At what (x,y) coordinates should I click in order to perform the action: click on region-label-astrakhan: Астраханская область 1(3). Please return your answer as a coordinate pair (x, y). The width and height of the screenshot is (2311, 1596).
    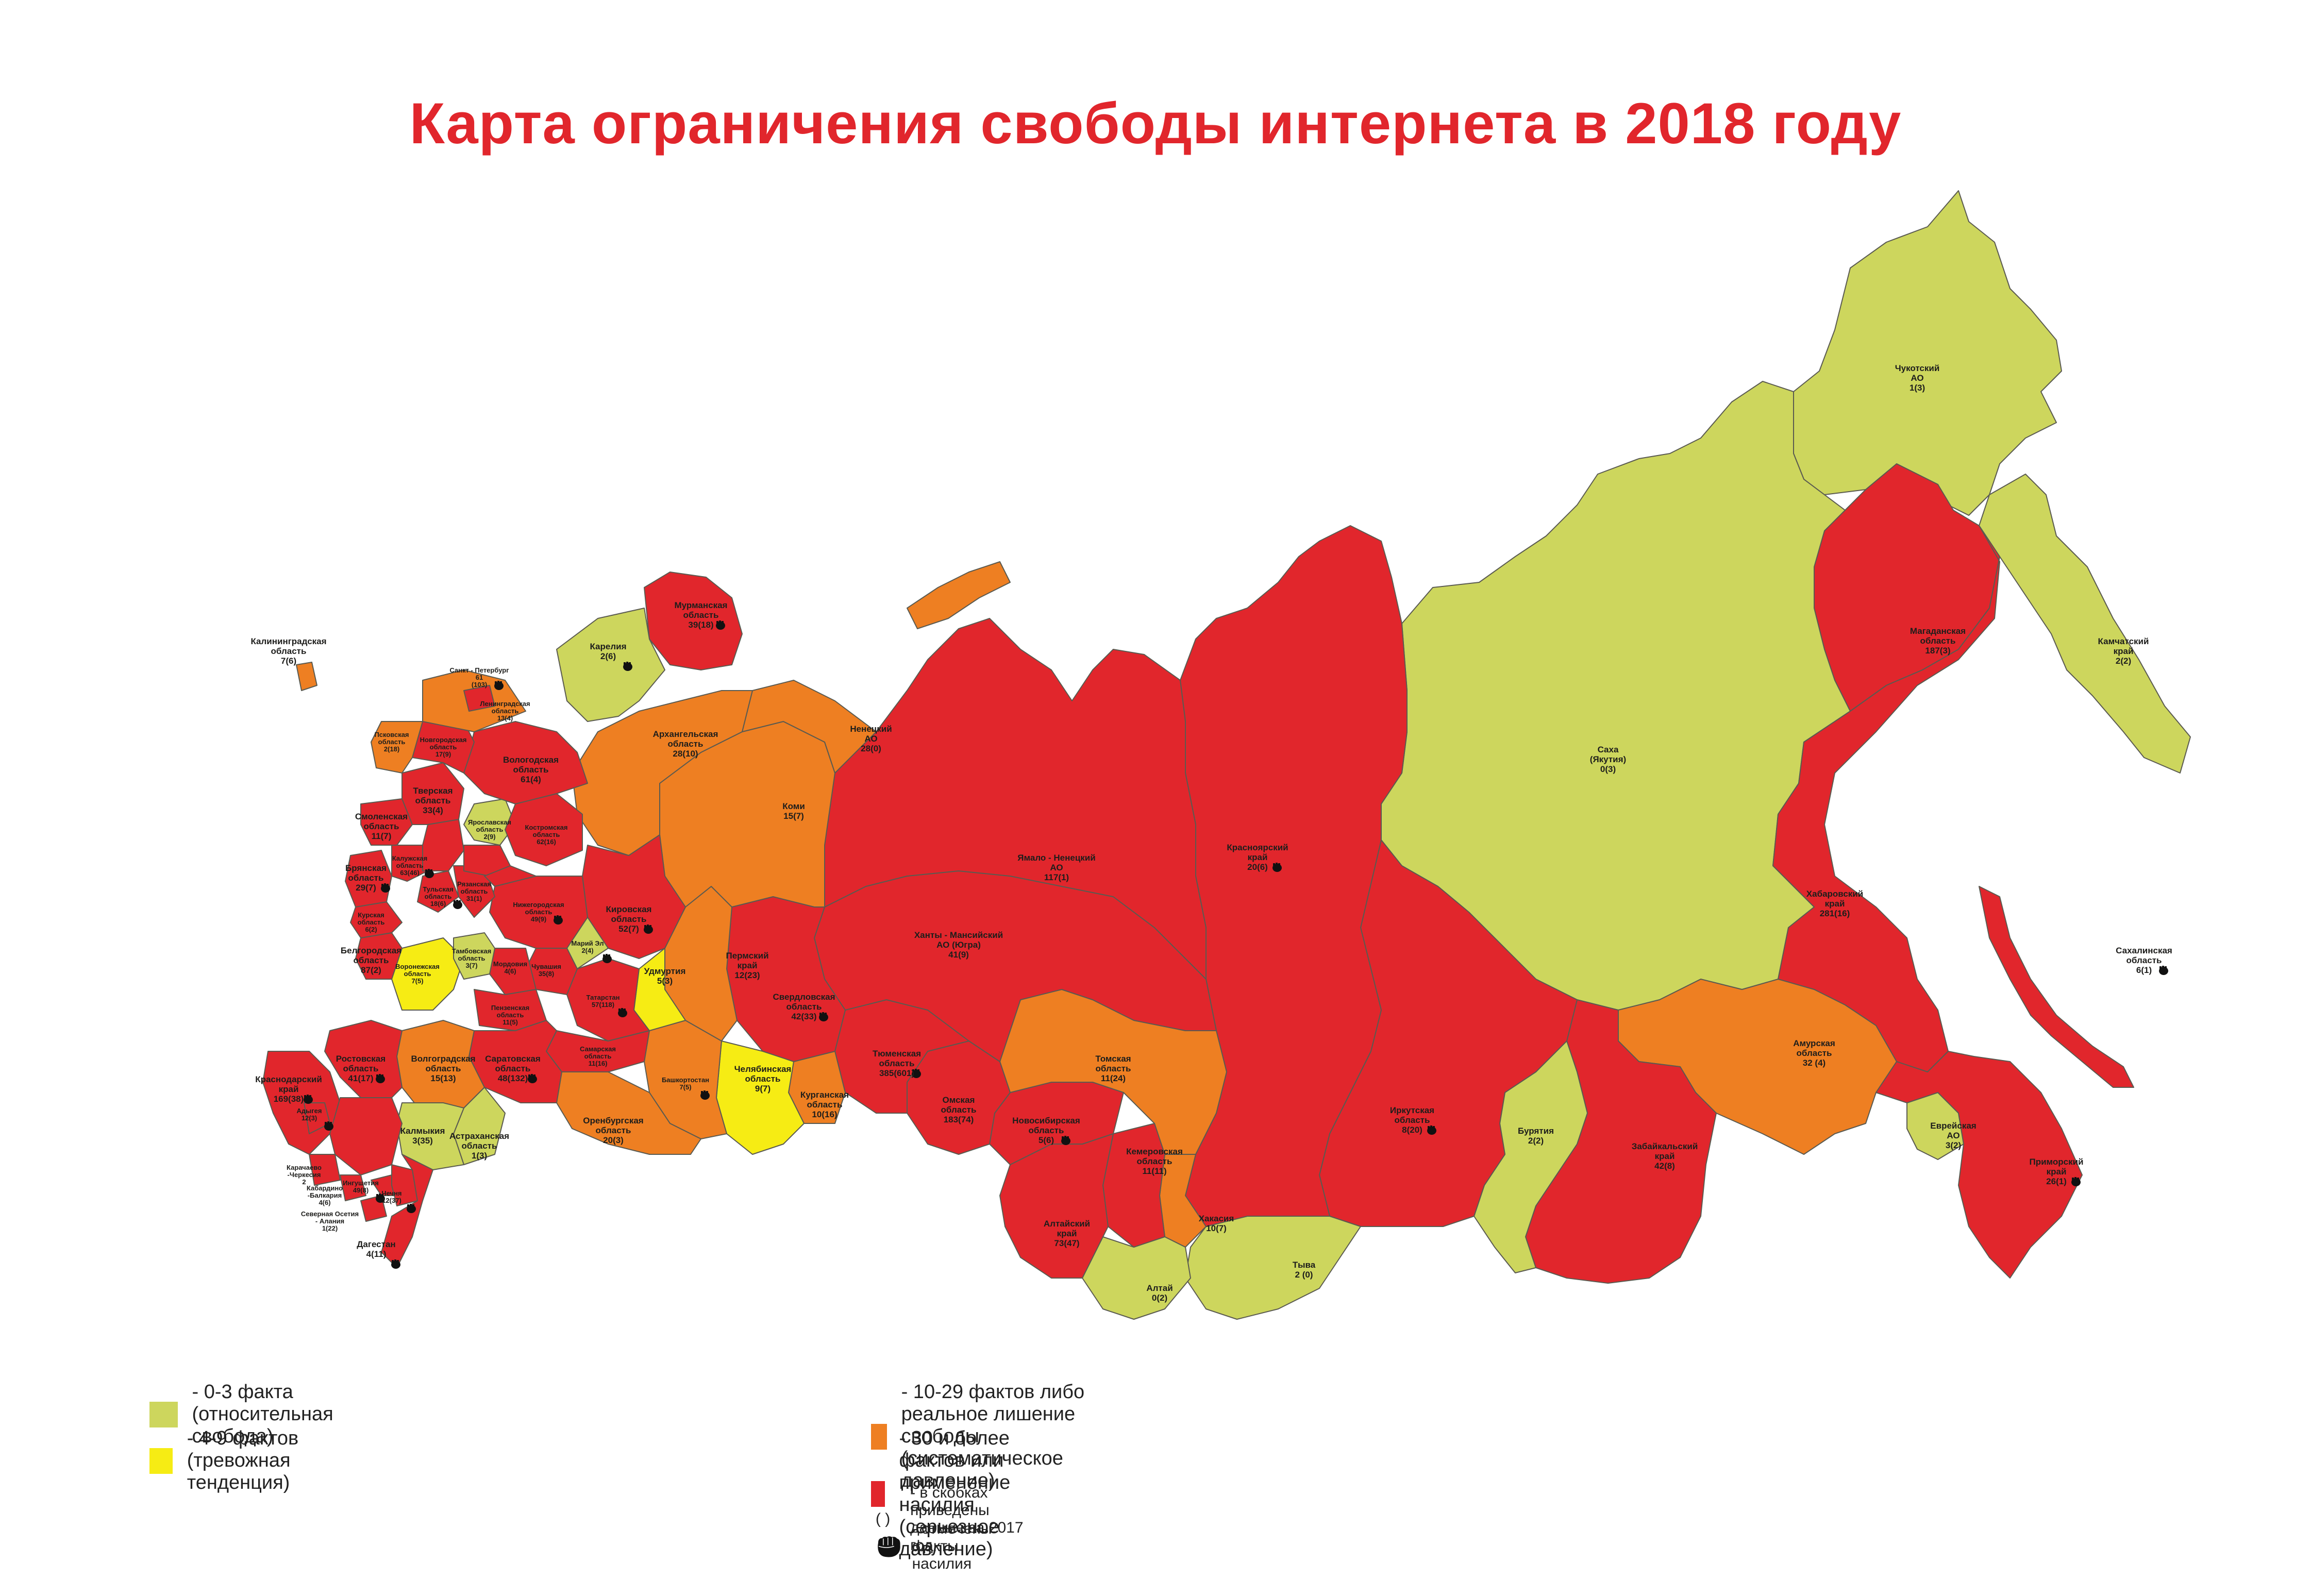
    Looking at the image, I should click on (479, 1146).